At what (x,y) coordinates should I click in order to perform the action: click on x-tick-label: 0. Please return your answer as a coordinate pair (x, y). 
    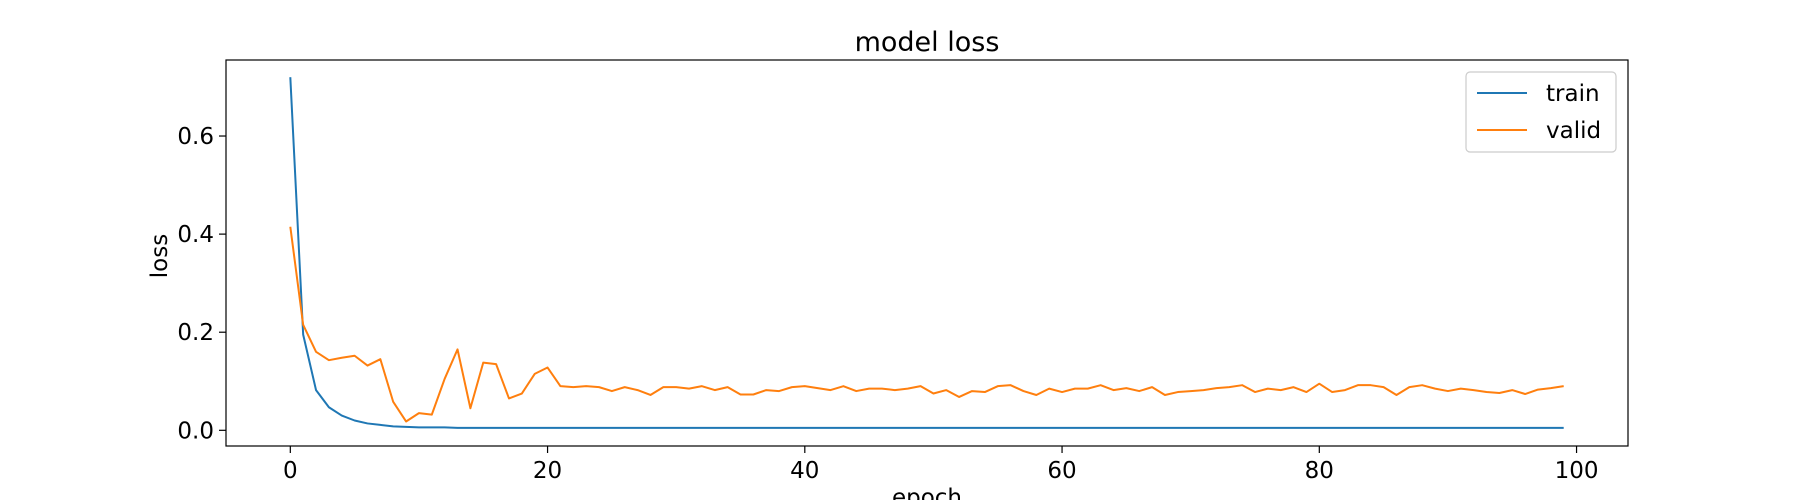
    Looking at the image, I should click on (290, 471).